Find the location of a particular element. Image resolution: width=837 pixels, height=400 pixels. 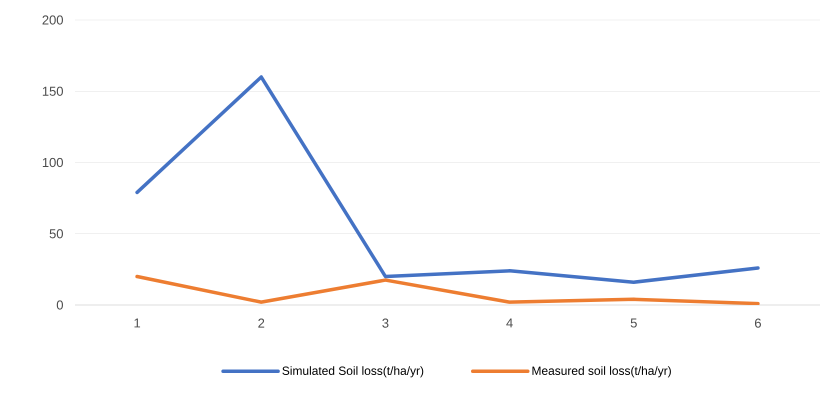

y-tick-label: 150 is located at coordinates (52, 91).